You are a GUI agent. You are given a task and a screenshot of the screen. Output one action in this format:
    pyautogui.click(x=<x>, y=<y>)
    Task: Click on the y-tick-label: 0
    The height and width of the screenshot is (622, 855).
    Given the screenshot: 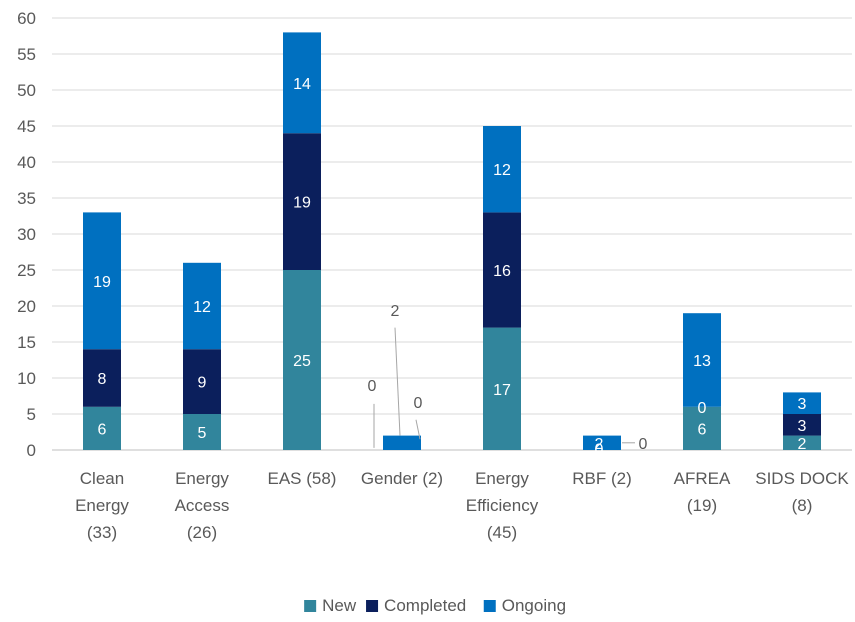 What is the action you would take?
    pyautogui.click(x=31, y=450)
    